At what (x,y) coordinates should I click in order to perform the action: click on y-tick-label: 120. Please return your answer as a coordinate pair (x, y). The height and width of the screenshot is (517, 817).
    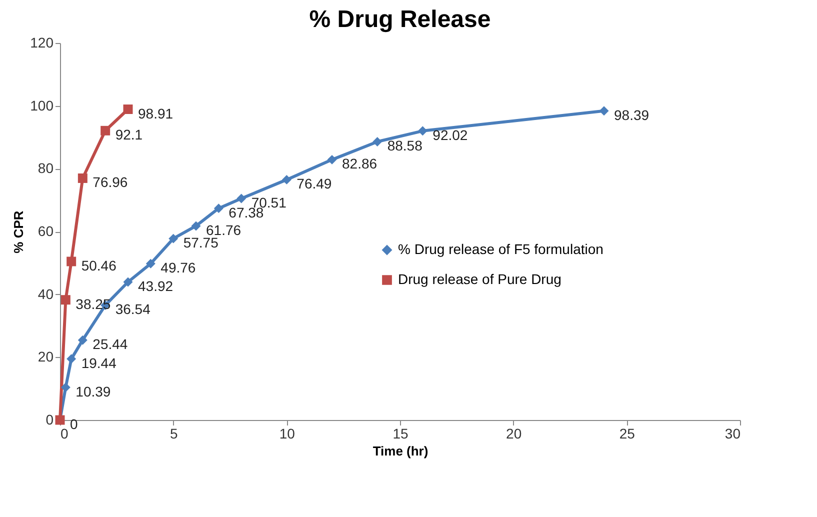
    Looking at the image, I should click on (42, 42).